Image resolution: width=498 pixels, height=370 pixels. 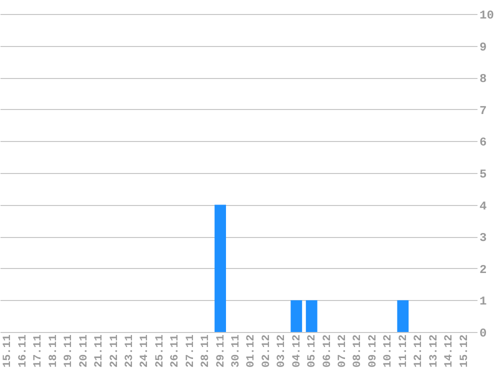 I want to click on x-tick-label: 09.12, so click(x=373, y=351).